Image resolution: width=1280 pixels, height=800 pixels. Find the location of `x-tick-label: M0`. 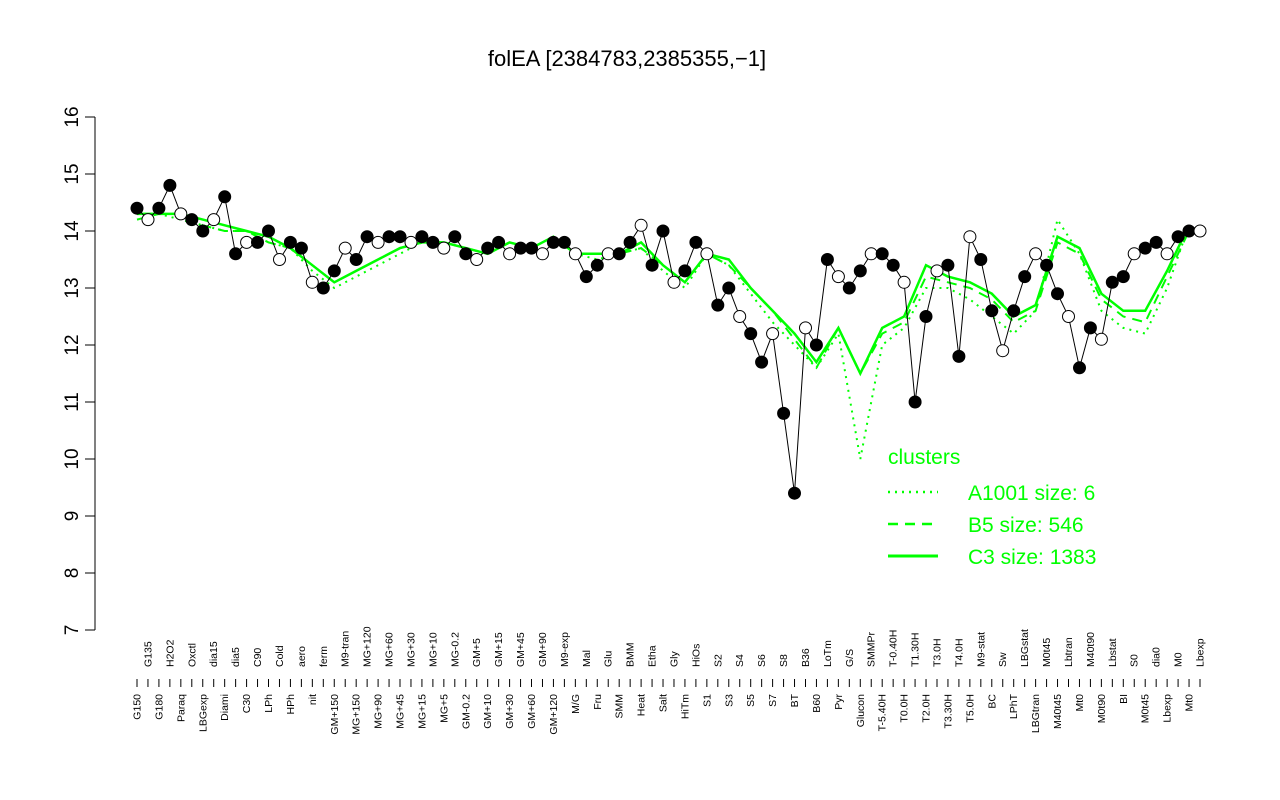

x-tick-label: M0 is located at coordinates (1179, 659).